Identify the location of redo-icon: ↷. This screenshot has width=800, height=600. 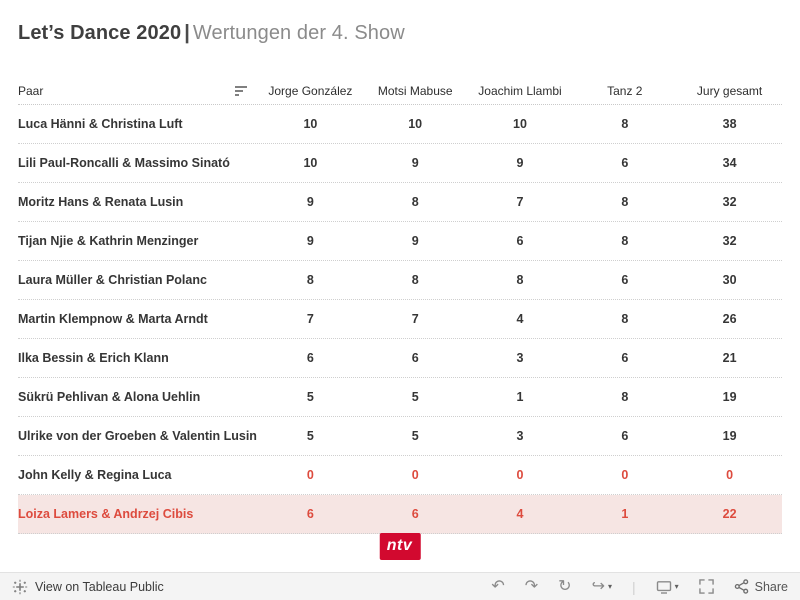
(531, 586).